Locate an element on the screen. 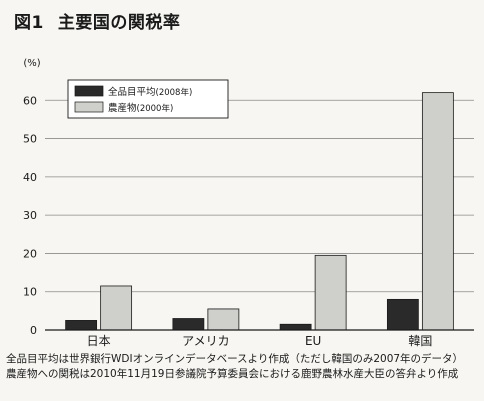 This screenshot has width=484, height=401. figure-number: 図1 is located at coordinates (29, 23).